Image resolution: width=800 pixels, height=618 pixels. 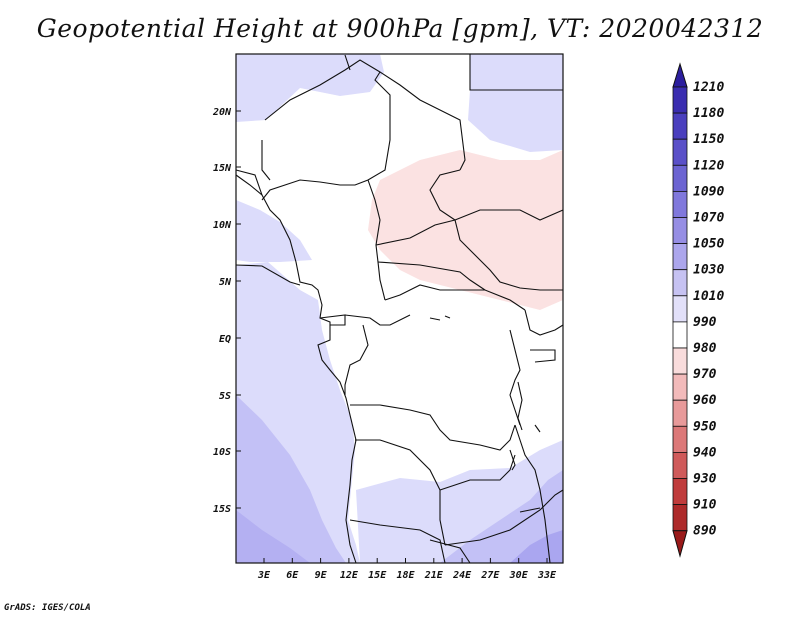 I want to click on lat-label: 10N, so click(x=222, y=225).